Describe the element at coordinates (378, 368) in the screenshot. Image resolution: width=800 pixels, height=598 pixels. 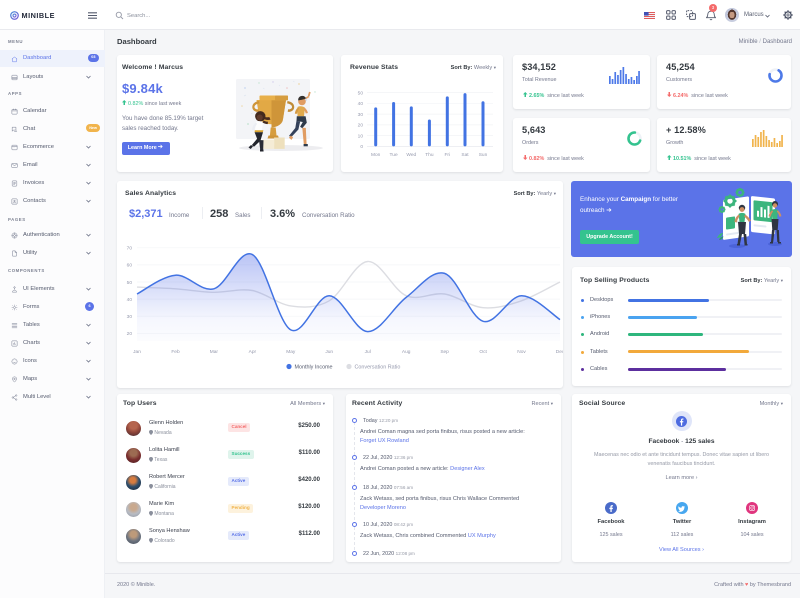
I see `svg-text: Conversation Ratio` at that location.